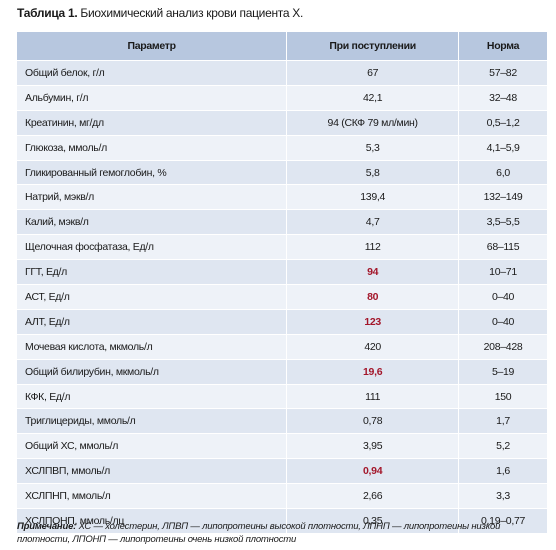 Image resolution: width=556 pixels, height=550 pixels. Describe the element at coordinates (503, 272) in the screenshot. I see `table-cell: 10–71` at that location.